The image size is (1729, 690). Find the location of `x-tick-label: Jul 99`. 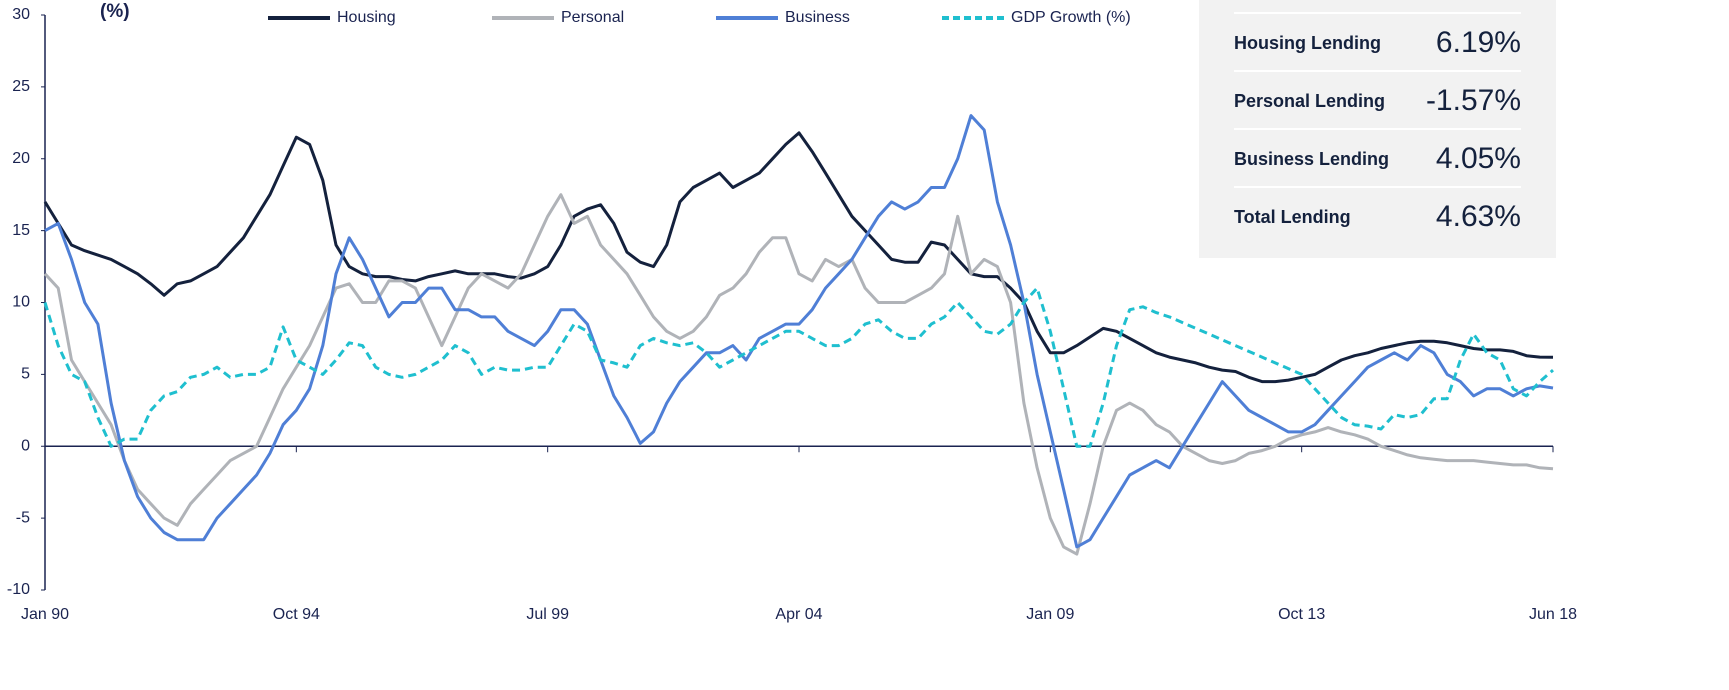

x-tick-label: Jul 99 is located at coordinates (547, 614).